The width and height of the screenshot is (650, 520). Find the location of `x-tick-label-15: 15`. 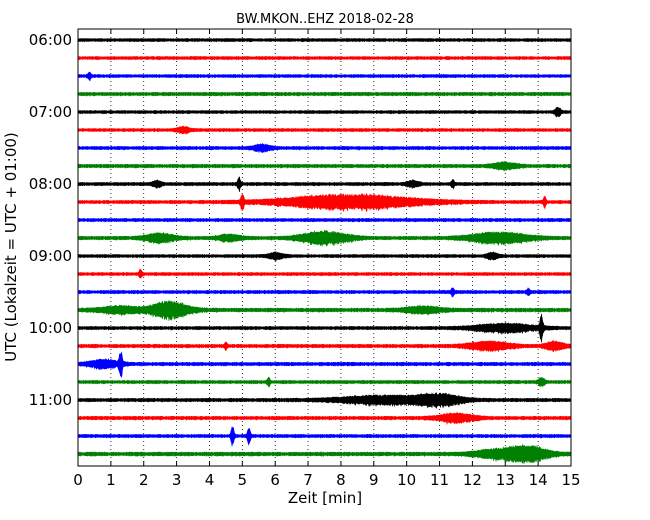

x-tick-label-15: 15 is located at coordinates (570, 480).